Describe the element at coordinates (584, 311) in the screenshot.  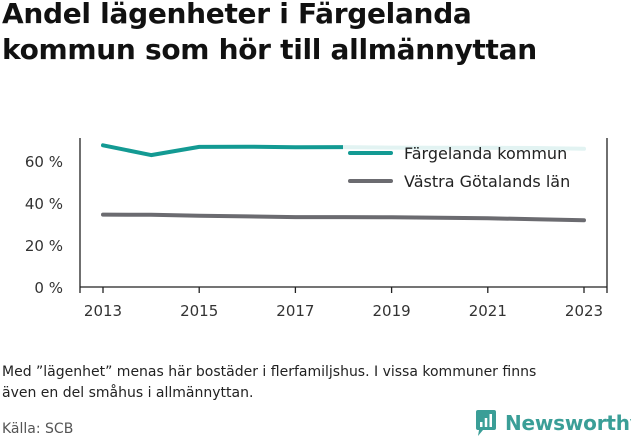
I see `x-tick-label: 2023` at that location.